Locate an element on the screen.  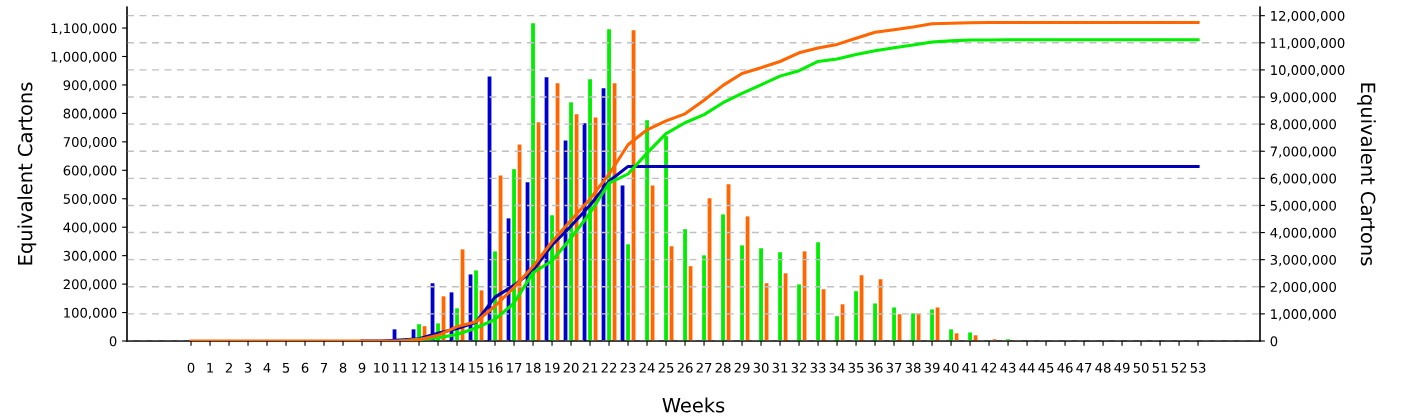
y-tick-label: 1,000,000 is located at coordinates (84, 57).